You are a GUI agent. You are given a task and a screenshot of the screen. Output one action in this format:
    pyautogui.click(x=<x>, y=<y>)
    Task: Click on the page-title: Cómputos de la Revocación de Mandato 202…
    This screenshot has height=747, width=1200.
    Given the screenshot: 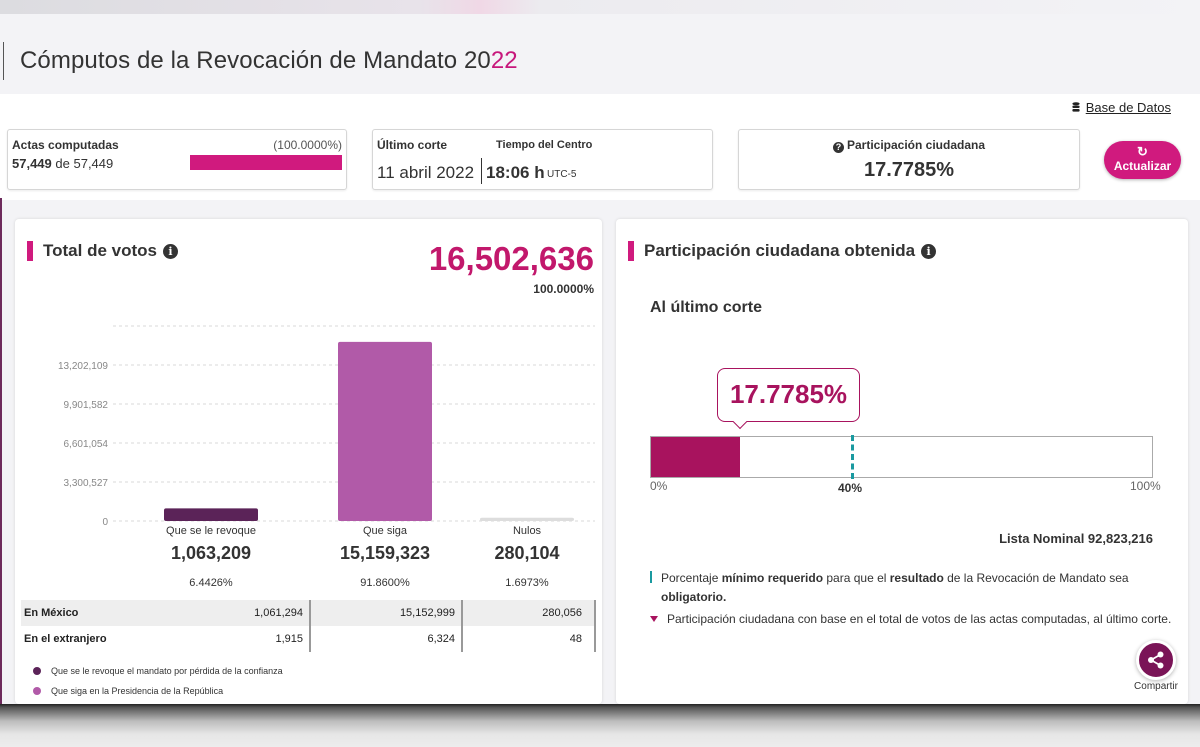 What is the action you would take?
    pyautogui.click(x=269, y=61)
    